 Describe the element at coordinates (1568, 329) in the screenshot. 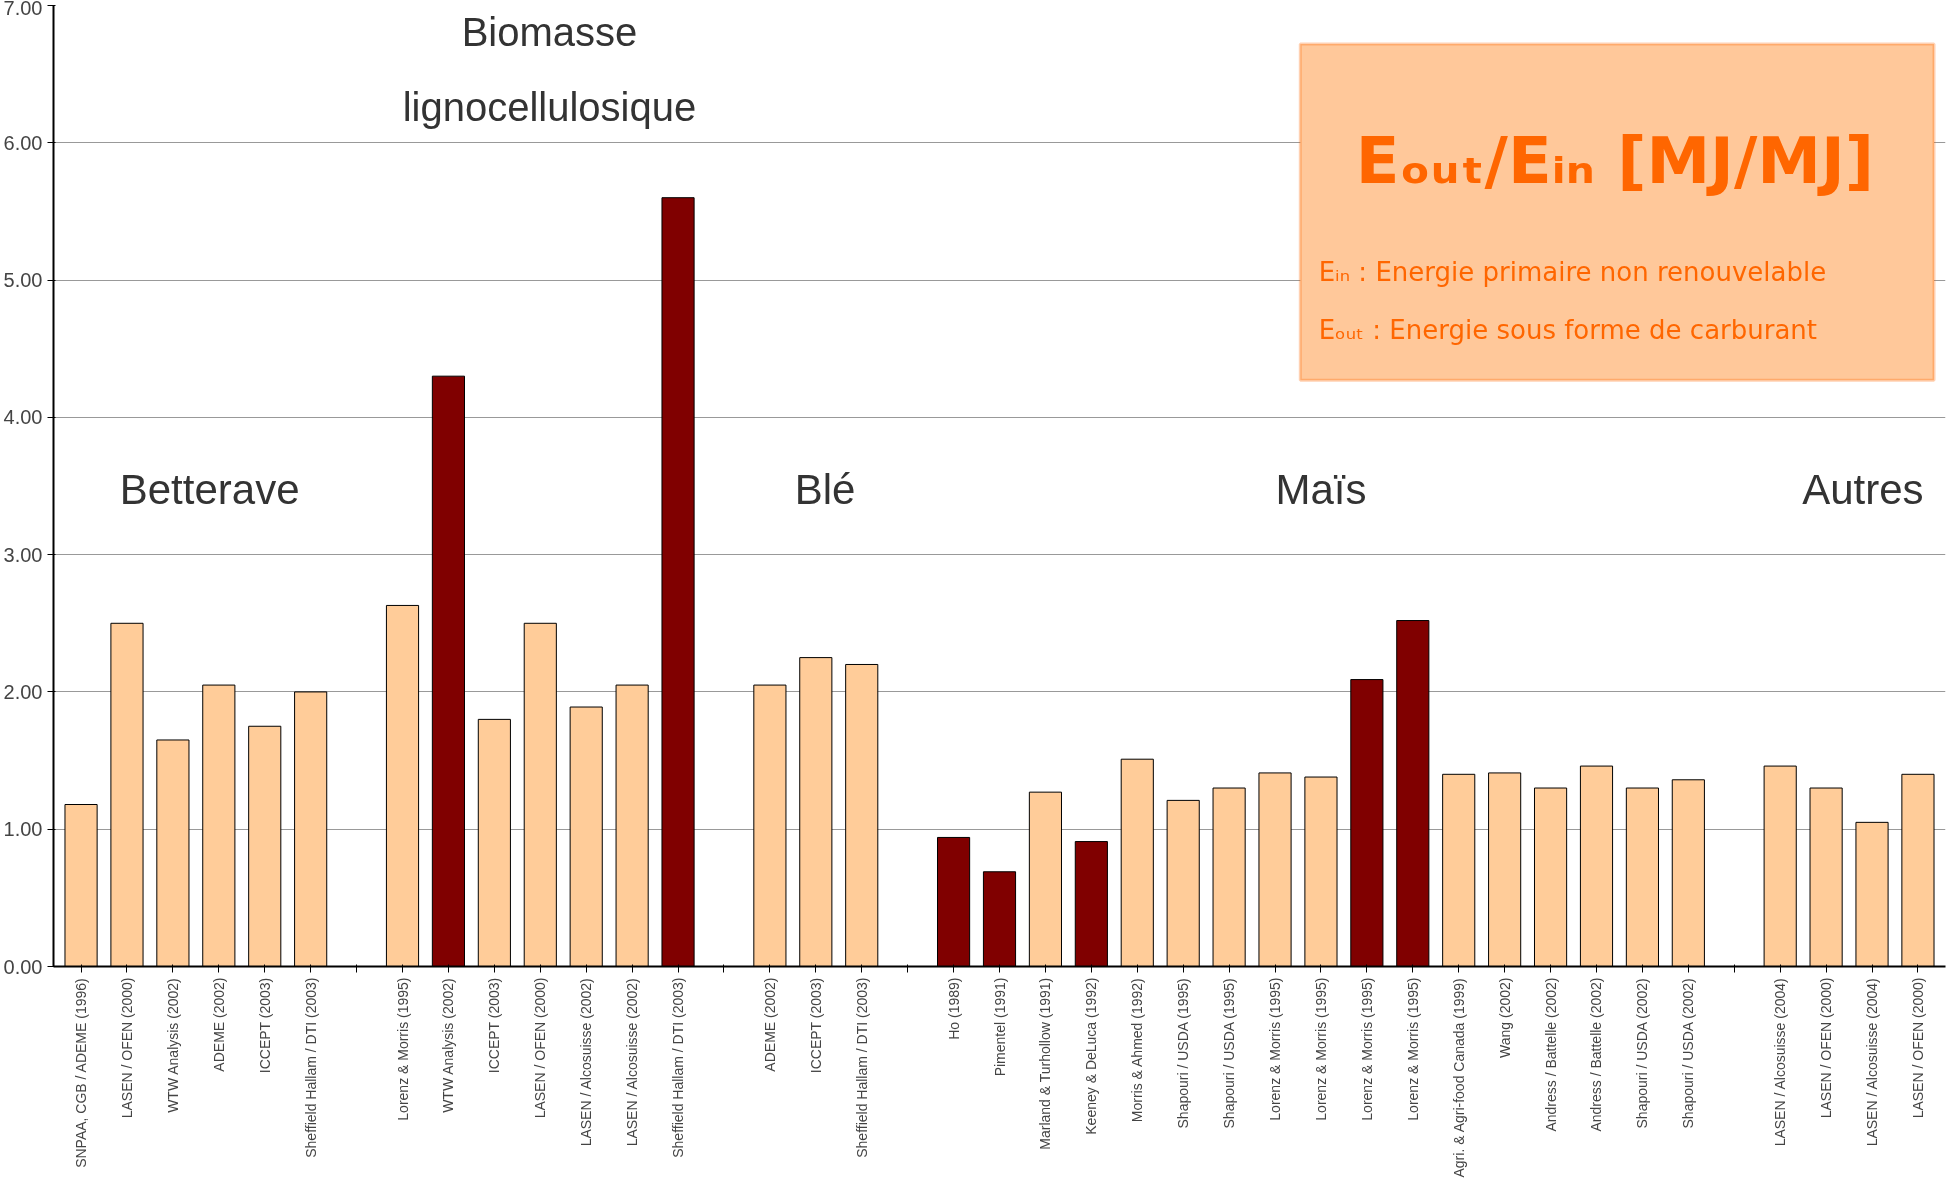

I see `annotation: Eₒᵤₜ : Energie sous forme de carburant` at that location.